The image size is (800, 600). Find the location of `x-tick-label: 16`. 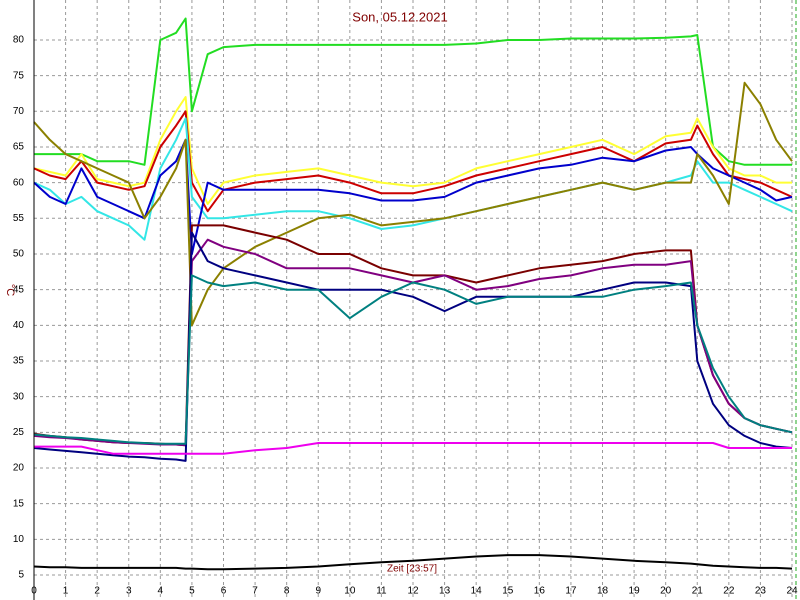

x-tick-label: 16 is located at coordinates (540, 591).